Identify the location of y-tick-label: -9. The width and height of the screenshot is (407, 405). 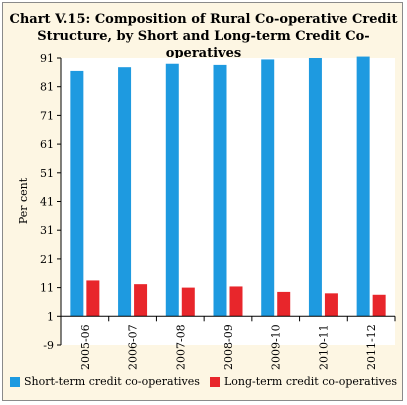
(48, 345).